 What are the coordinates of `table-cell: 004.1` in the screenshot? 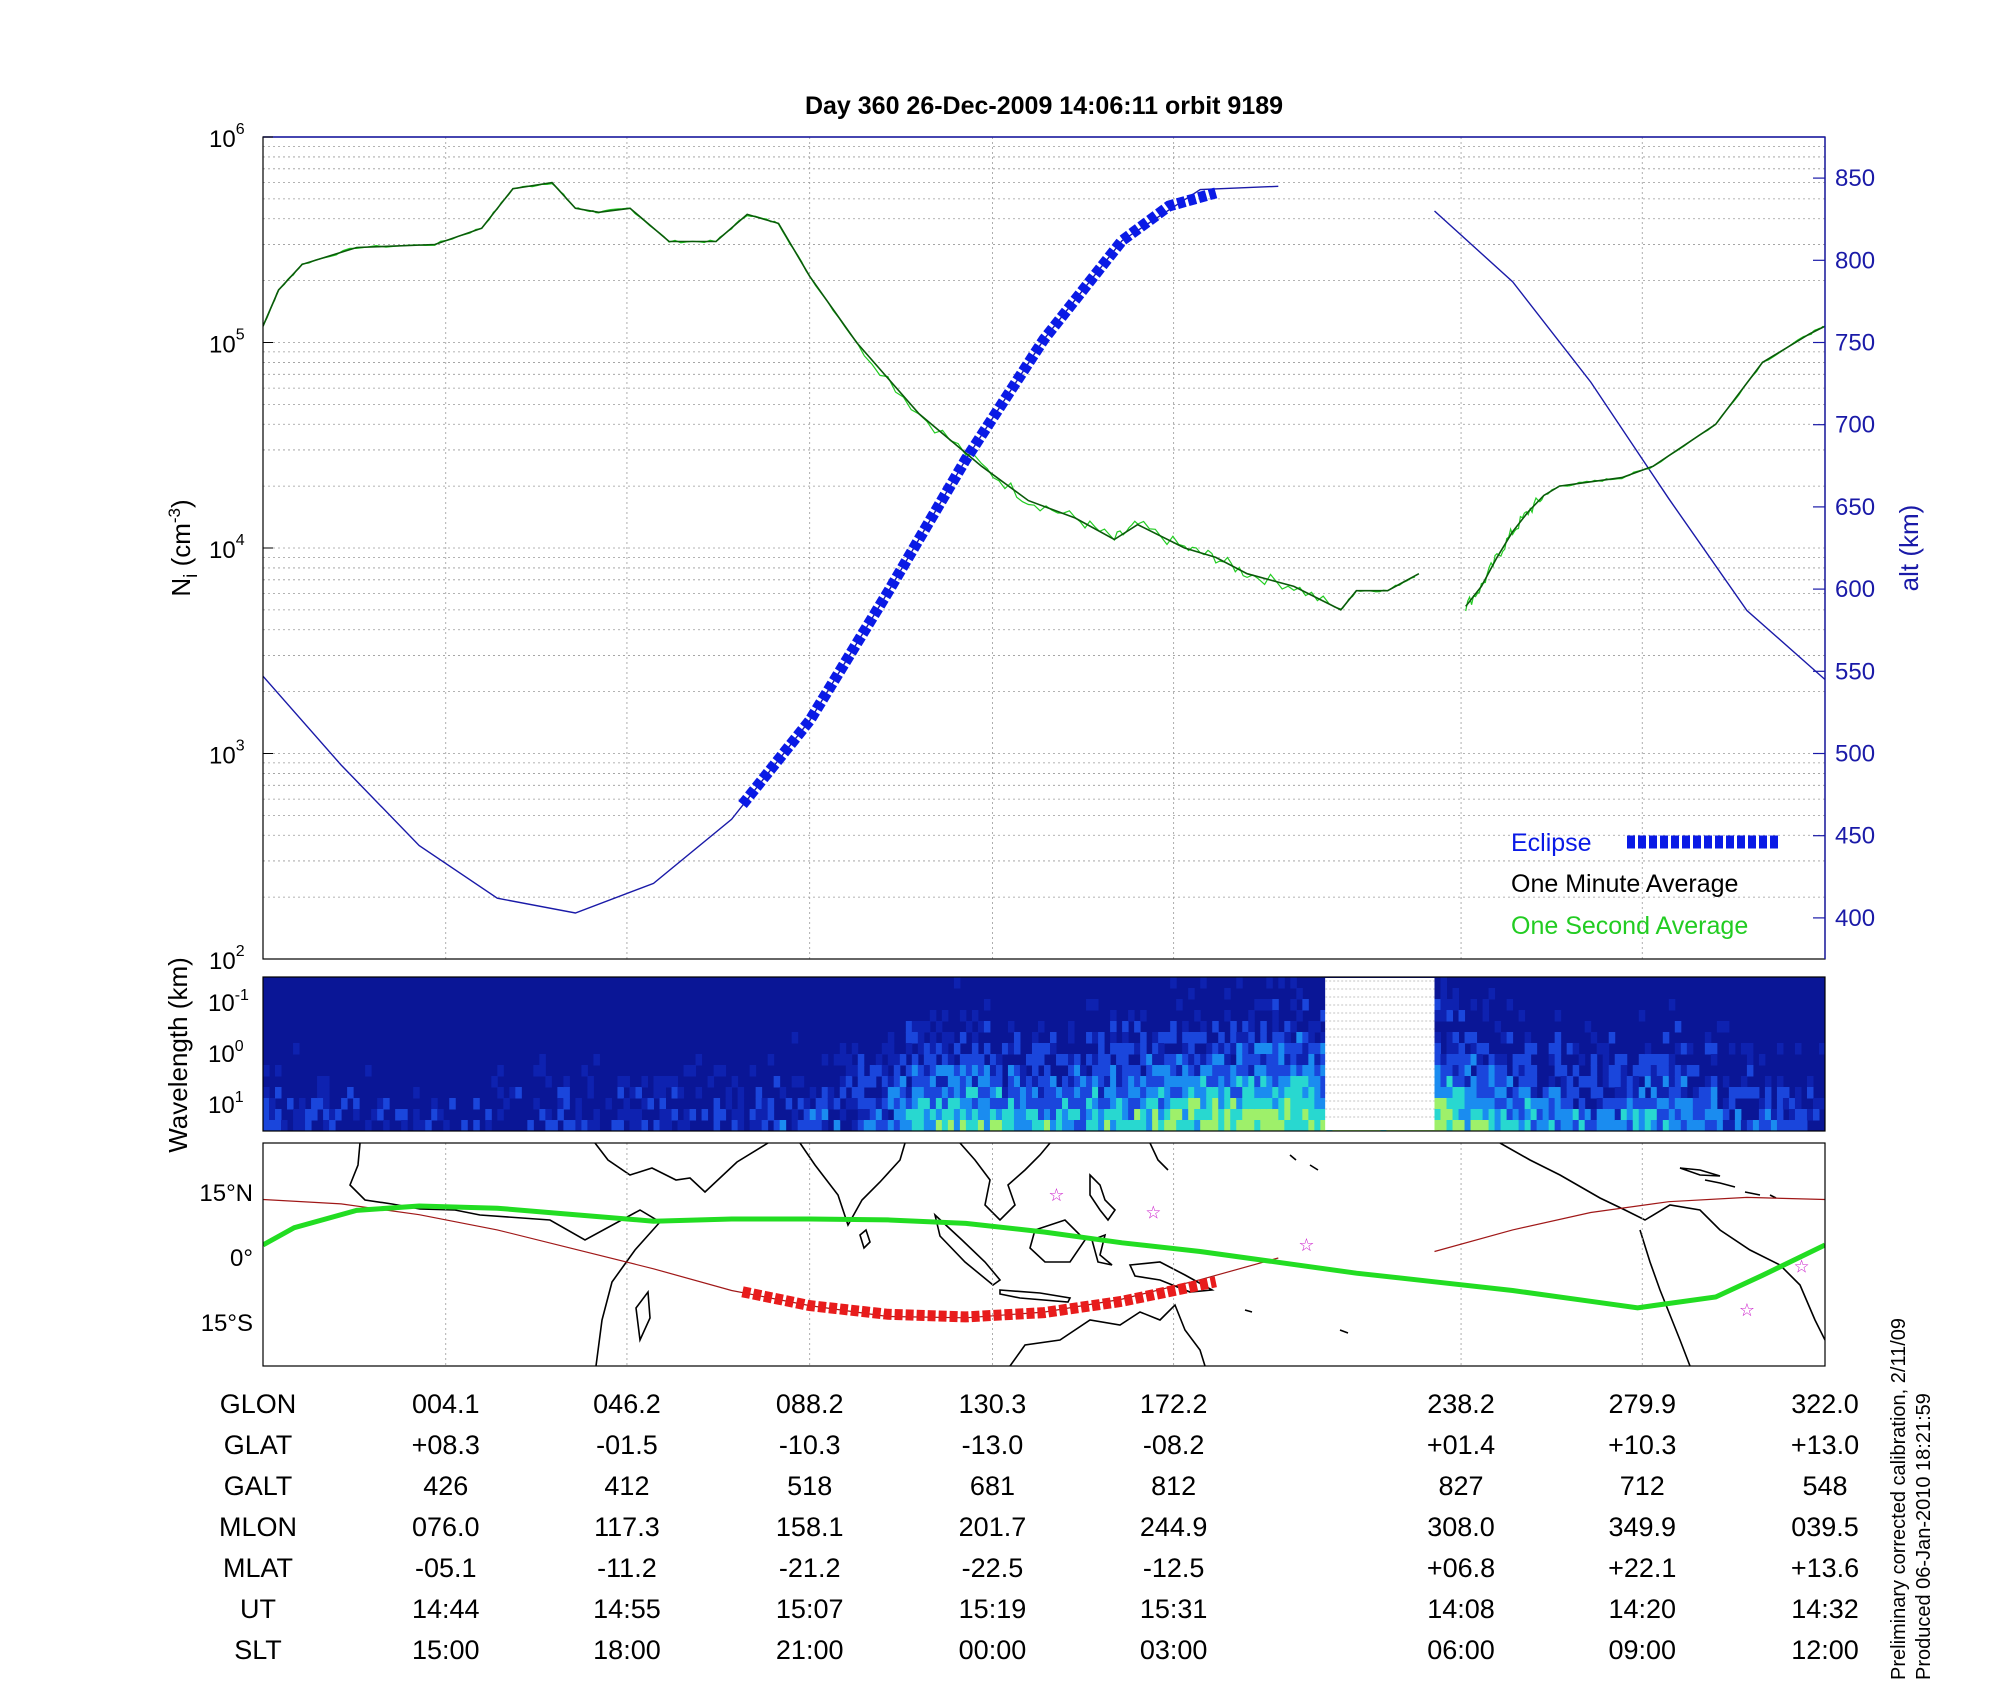 It's located at (446, 1404).